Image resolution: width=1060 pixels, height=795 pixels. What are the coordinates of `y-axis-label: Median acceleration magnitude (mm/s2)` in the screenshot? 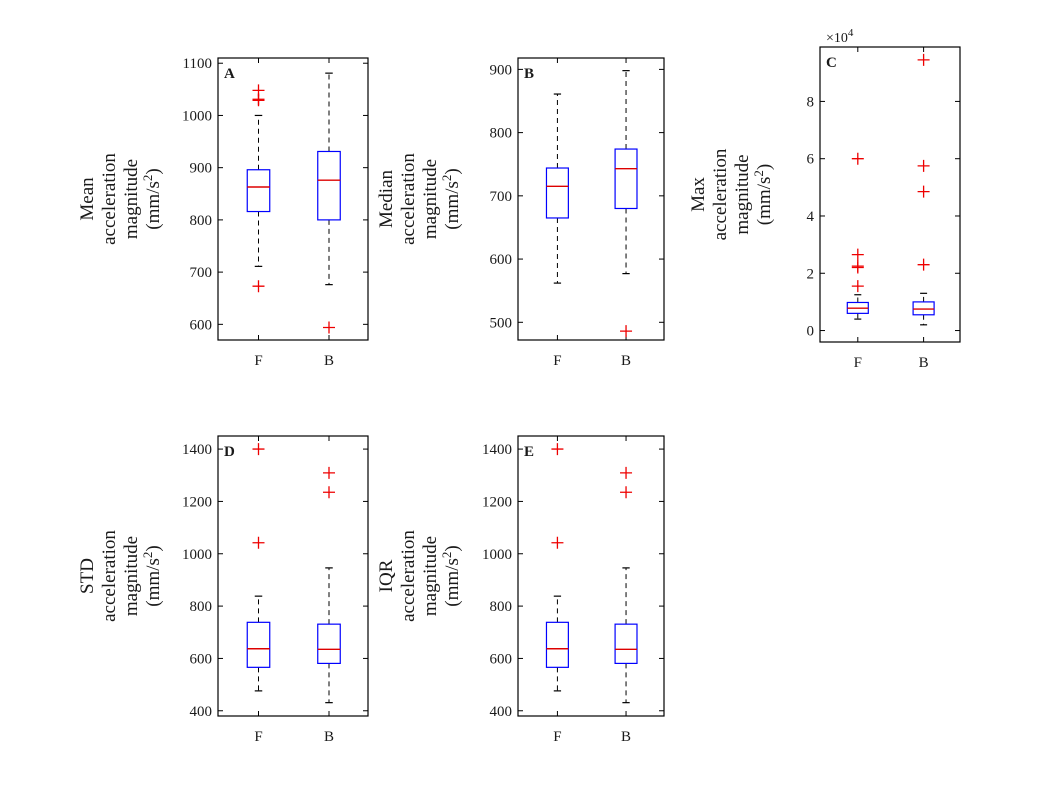 It's located at (419, 199).